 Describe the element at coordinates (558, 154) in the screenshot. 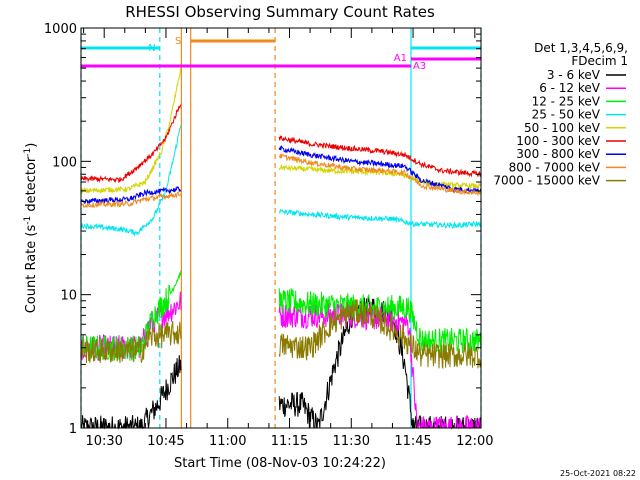

I see `legend-label-6: 300 - 800 keV` at that location.